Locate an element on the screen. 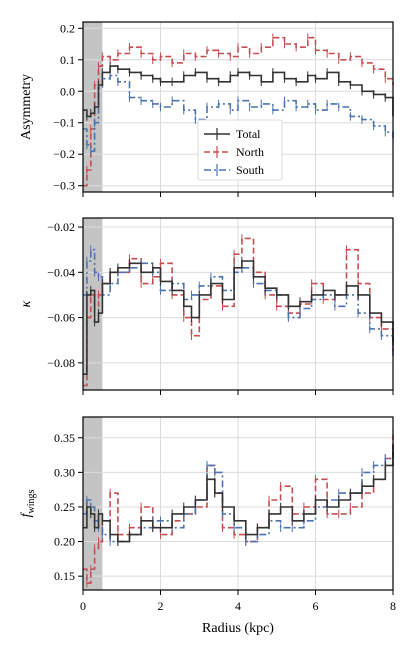  legend-box is located at coordinates (240, 150).